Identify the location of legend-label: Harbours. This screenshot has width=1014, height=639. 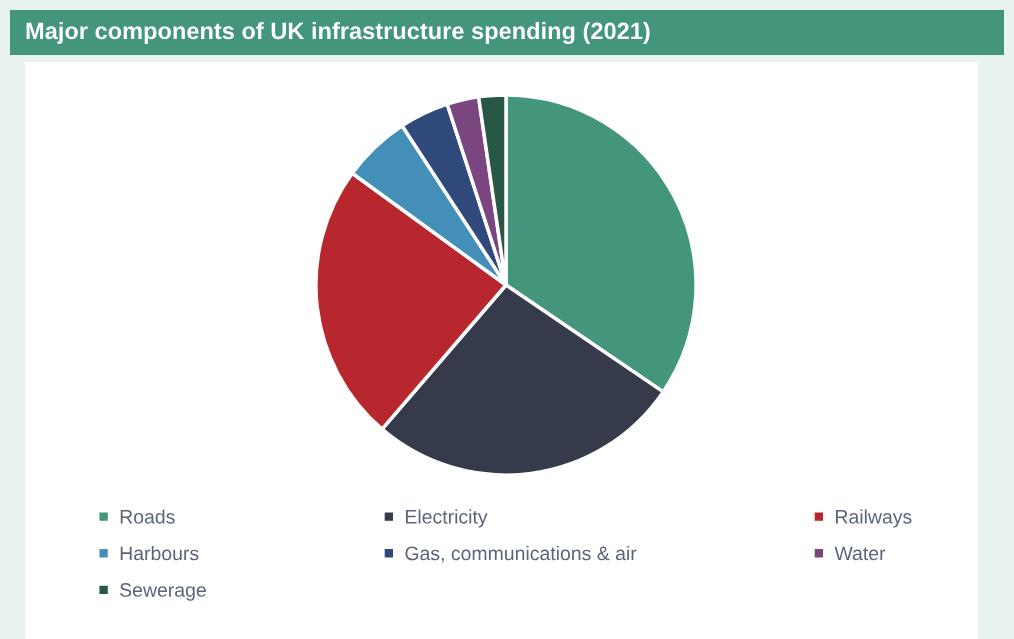
(159, 553).